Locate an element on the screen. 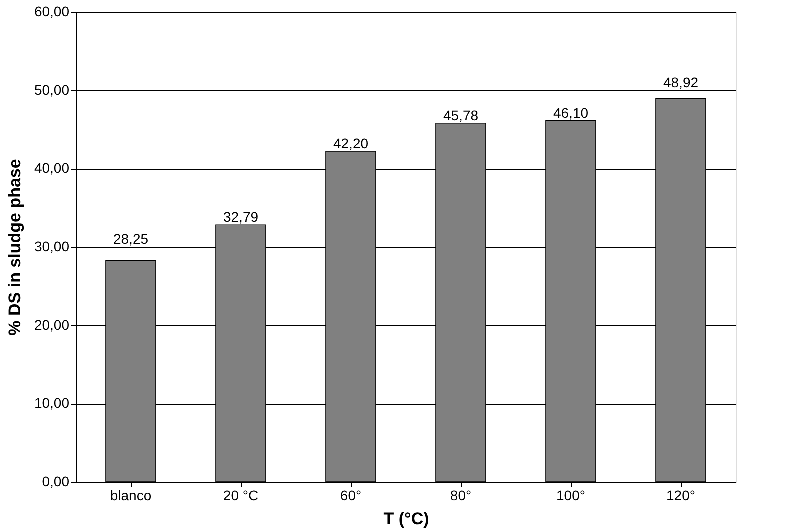 Image resolution: width=806 pixels, height=529 pixels. x-tick-label: blanco is located at coordinates (131, 496).